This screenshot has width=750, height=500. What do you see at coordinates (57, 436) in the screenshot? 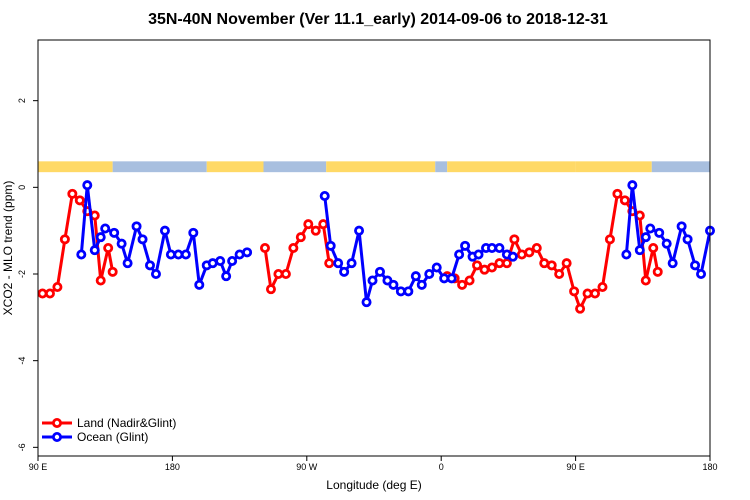
I see `legend-marker` at bounding box center [57, 436].